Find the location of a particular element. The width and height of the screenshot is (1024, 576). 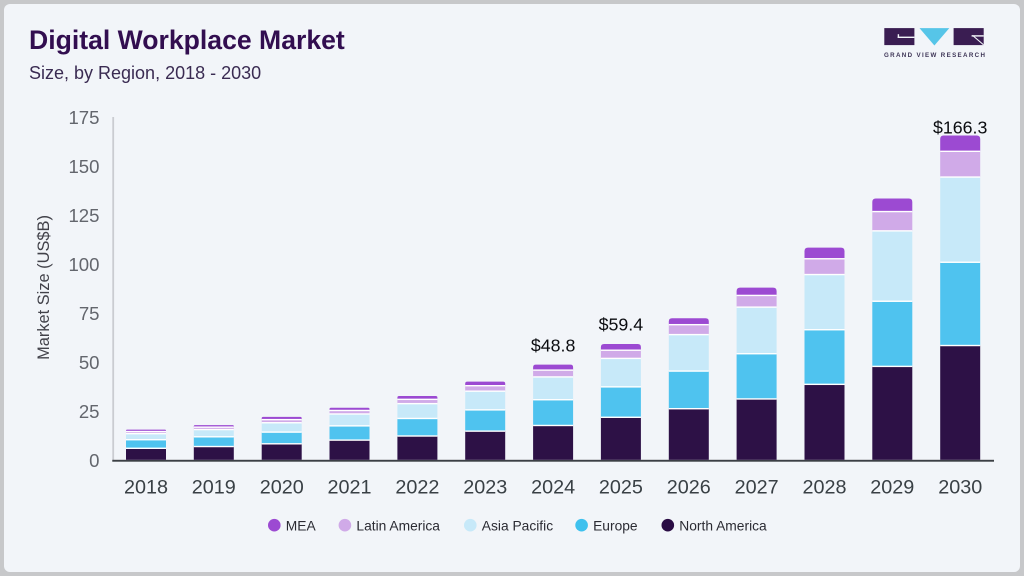

svg-text: Market Size (US$B) is located at coordinates (44, 287).